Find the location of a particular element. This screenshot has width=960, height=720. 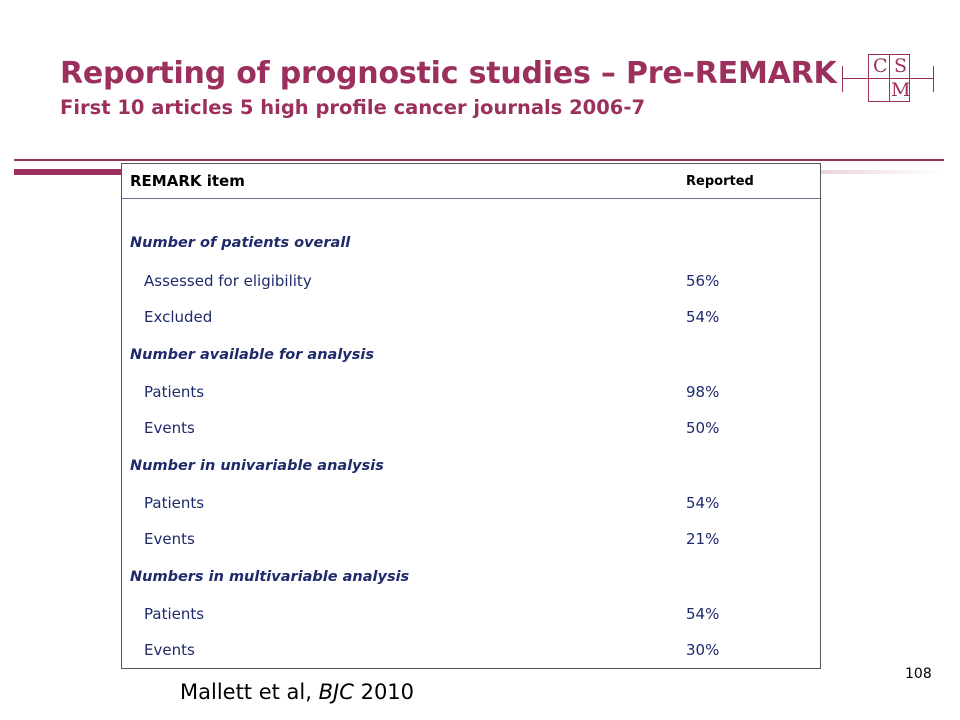

row-label: Excluded is located at coordinates (178, 317).